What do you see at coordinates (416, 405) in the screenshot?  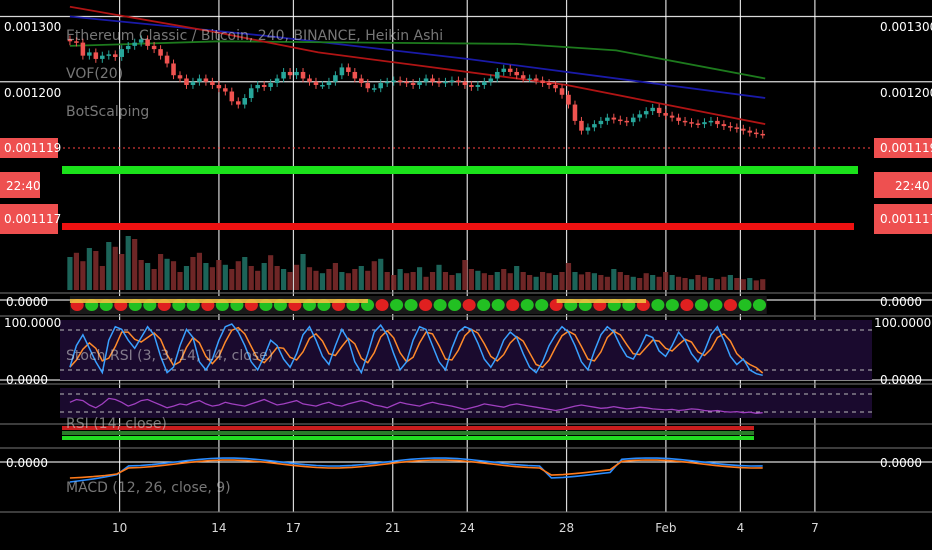 I see `rsi-line` at bounding box center [416, 405].